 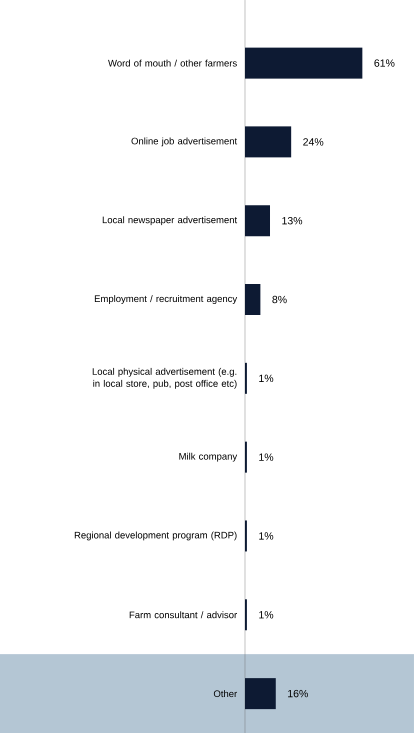 What do you see at coordinates (172, 63) in the screenshot?
I see `y-tick-label: Word of mouth / other farmers` at bounding box center [172, 63].